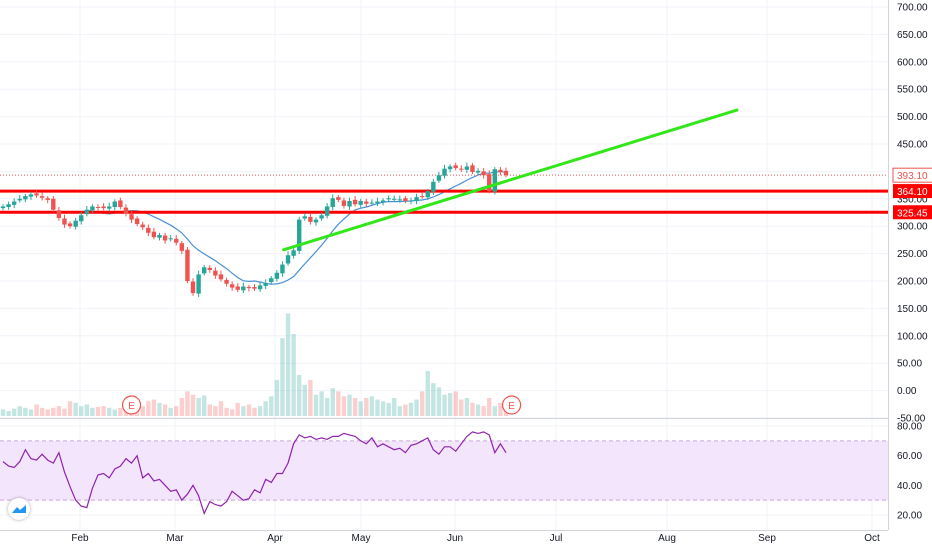 The image size is (932, 550). I want to click on rsi-pane, so click(444, 473).